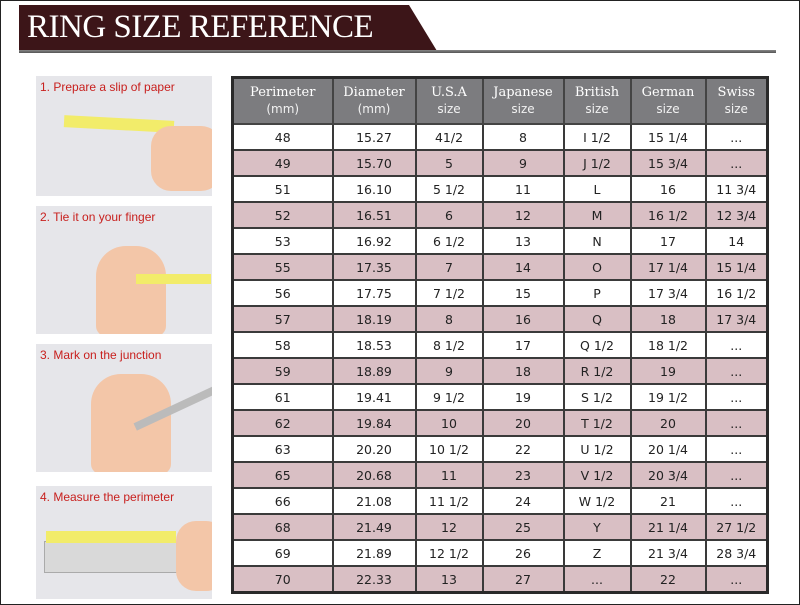 Image resolution: width=800 pixels, height=605 pixels. I want to click on table-cell: 65, so click(282, 475).